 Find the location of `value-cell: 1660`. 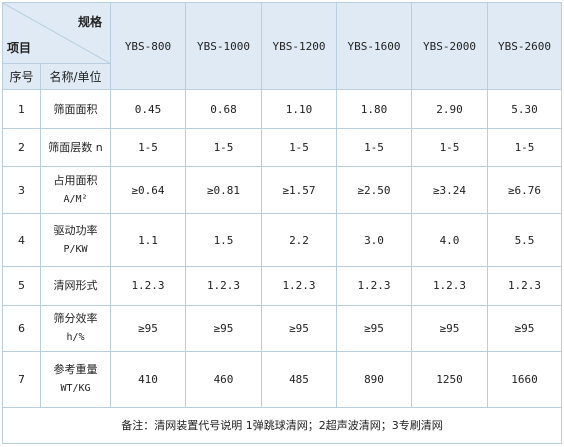

value-cell: 1660 is located at coordinates (524, 379).